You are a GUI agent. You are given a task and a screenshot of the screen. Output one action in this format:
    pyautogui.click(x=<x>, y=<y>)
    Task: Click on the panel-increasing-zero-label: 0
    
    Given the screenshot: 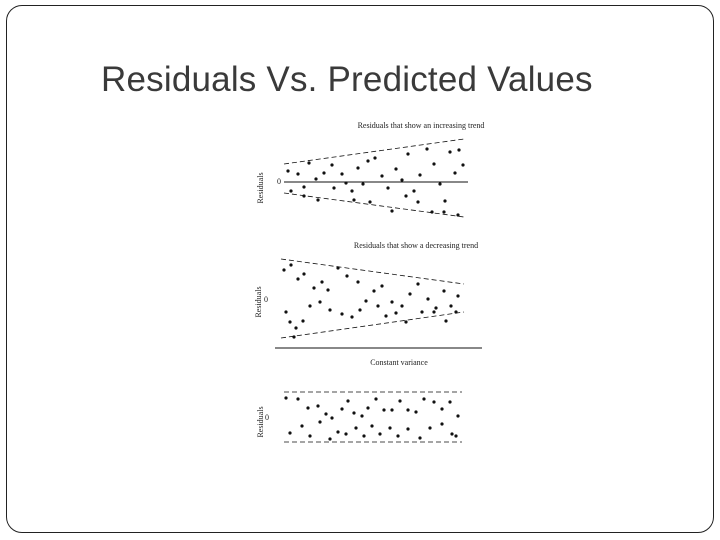 What is the action you would take?
    pyautogui.click(x=279, y=181)
    